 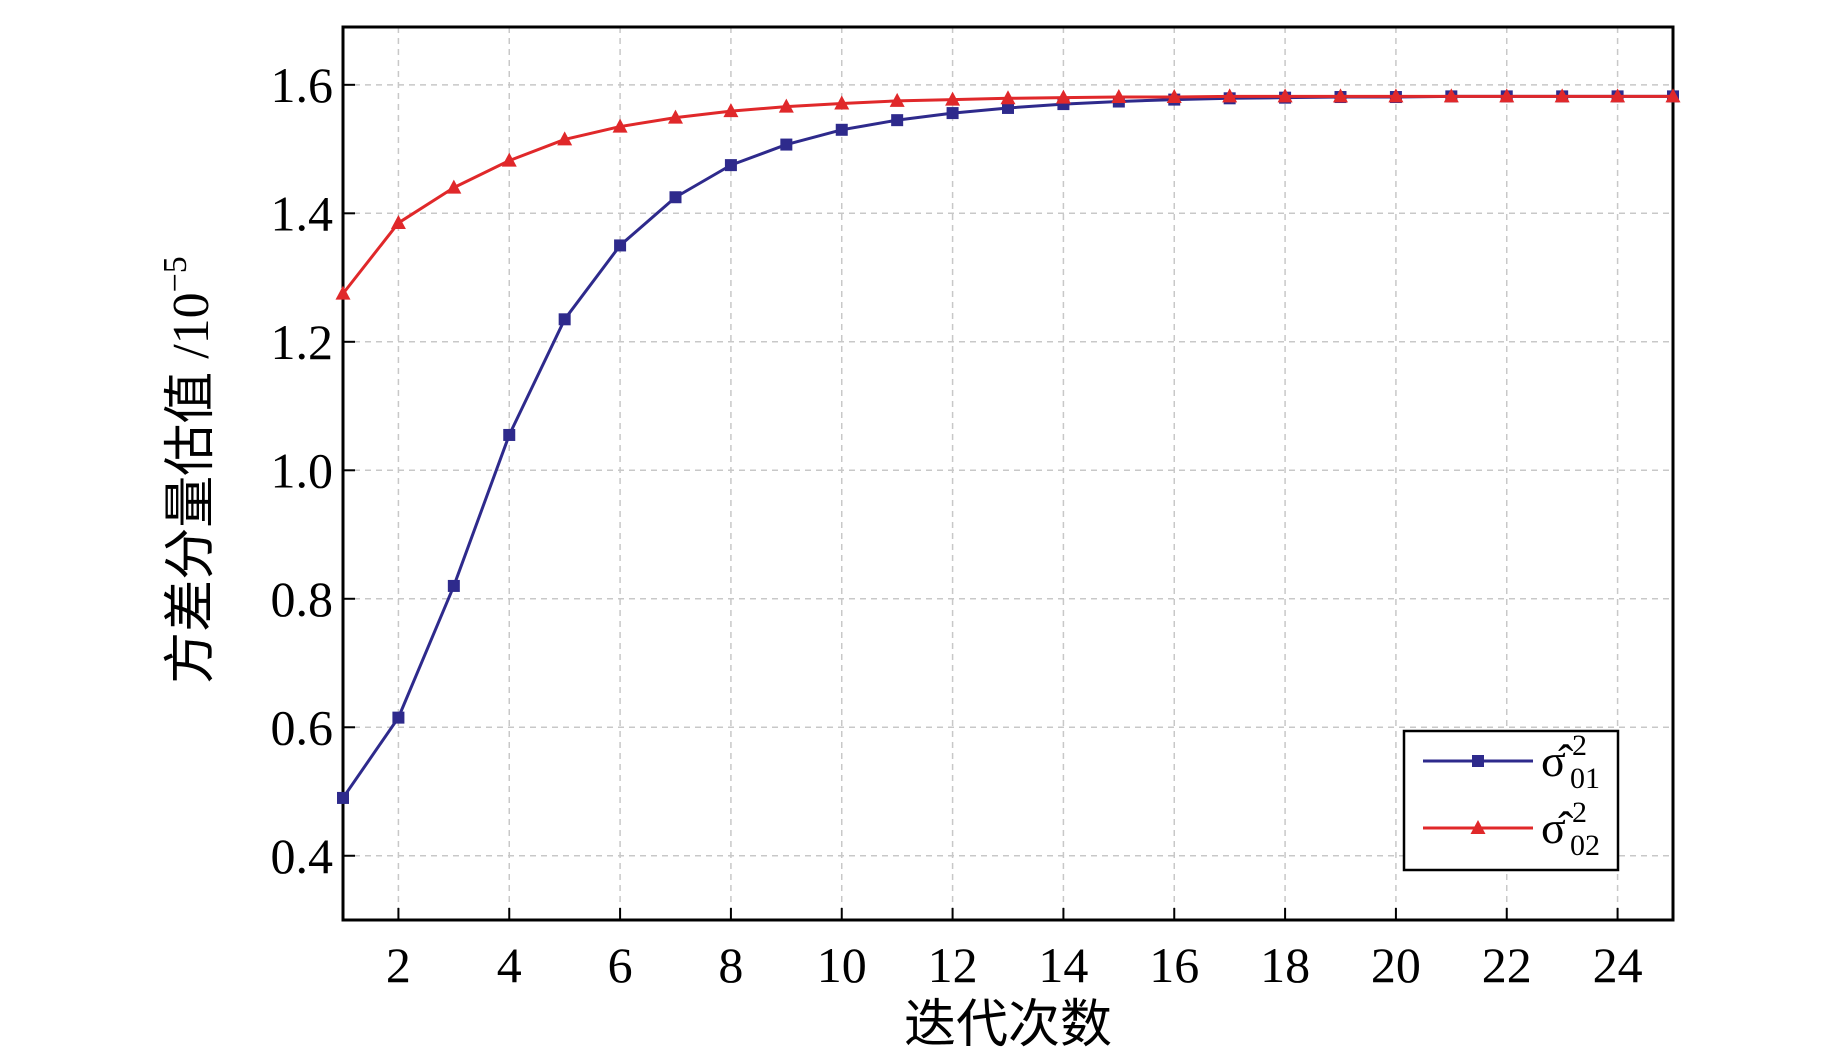 What do you see at coordinates (620, 965) in the screenshot?
I see `x-tick-label: 6` at bounding box center [620, 965].